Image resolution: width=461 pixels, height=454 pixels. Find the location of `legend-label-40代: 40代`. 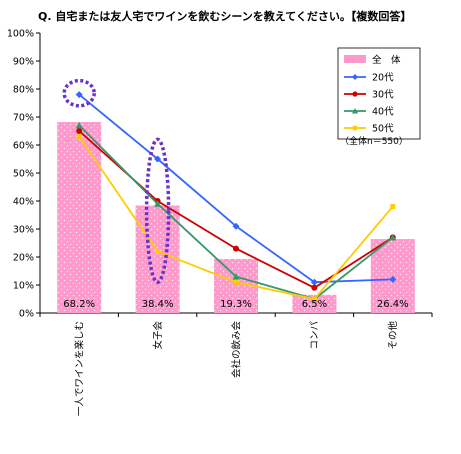

legend-label-40代: 40代 is located at coordinates (383, 112).